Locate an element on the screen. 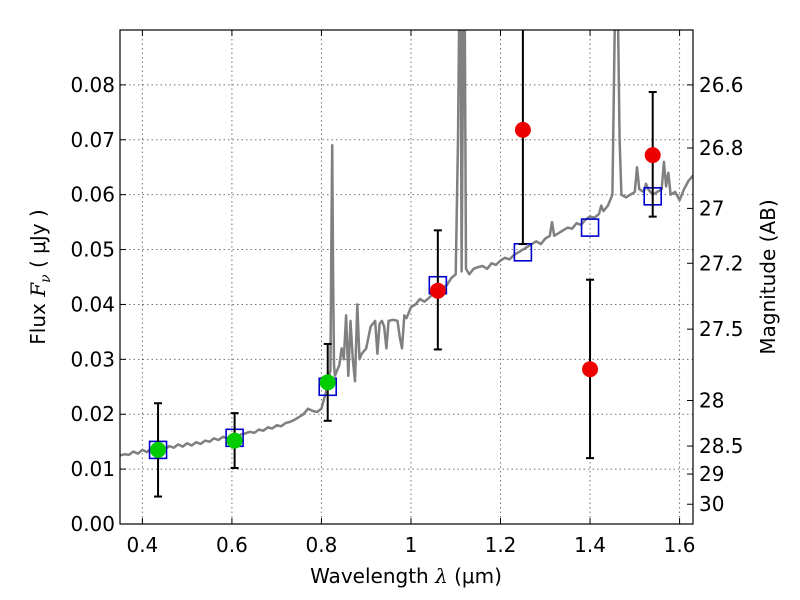 The width and height of the screenshot is (800, 600). x-tick-label: 1.6 is located at coordinates (680, 545).